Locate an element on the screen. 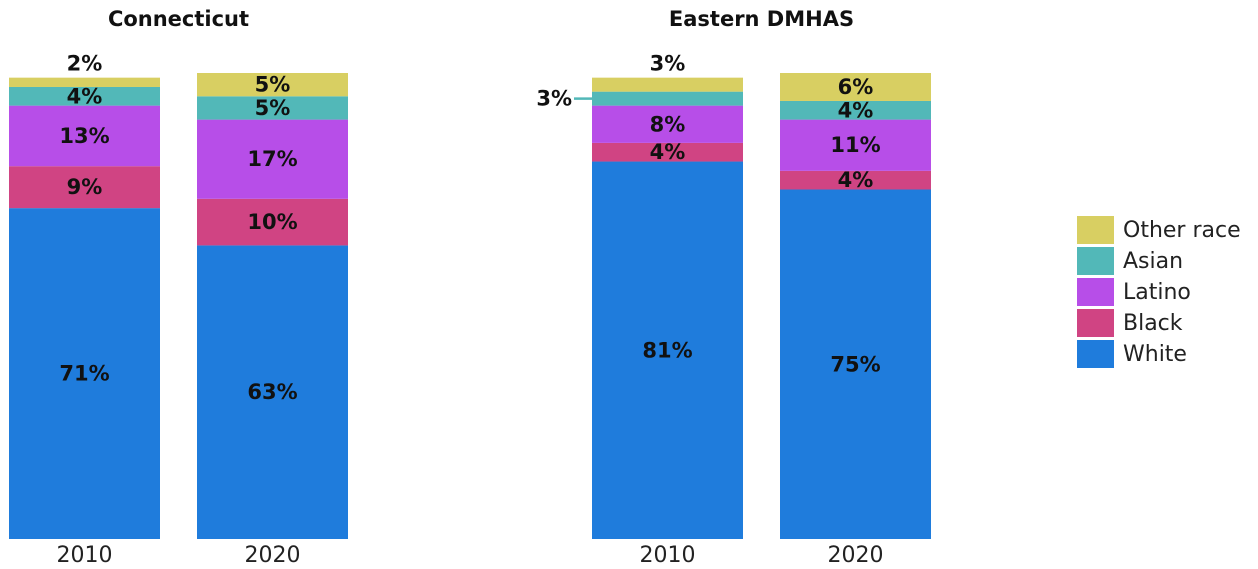  legend-label: White is located at coordinates (1155, 354).